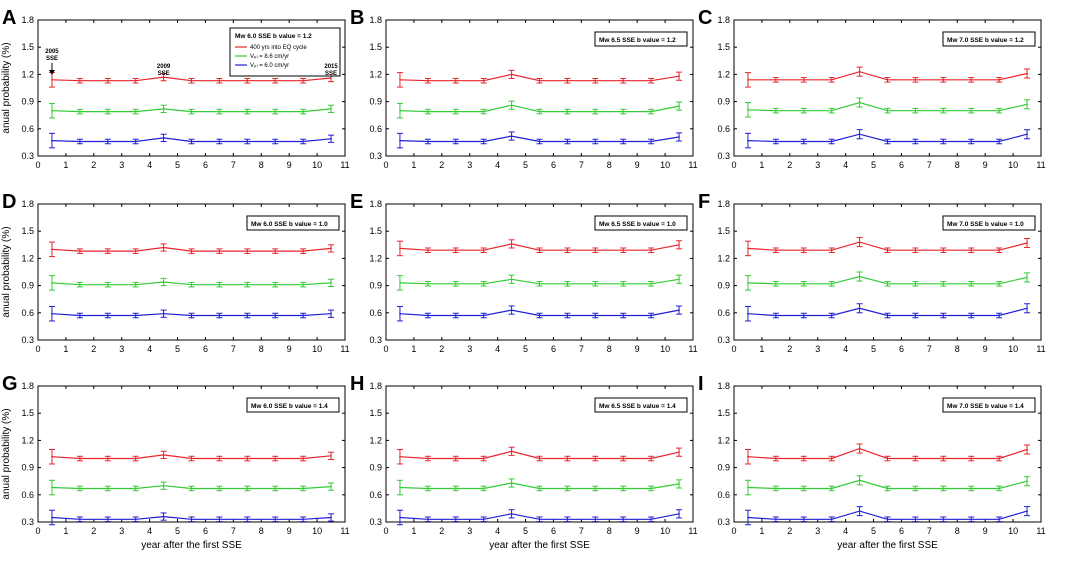 Image resolution: width=1065 pixels, height=569 pixels. Describe the element at coordinates (845, 349) in the screenshot. I see `x-tick-label: 4` at that location.